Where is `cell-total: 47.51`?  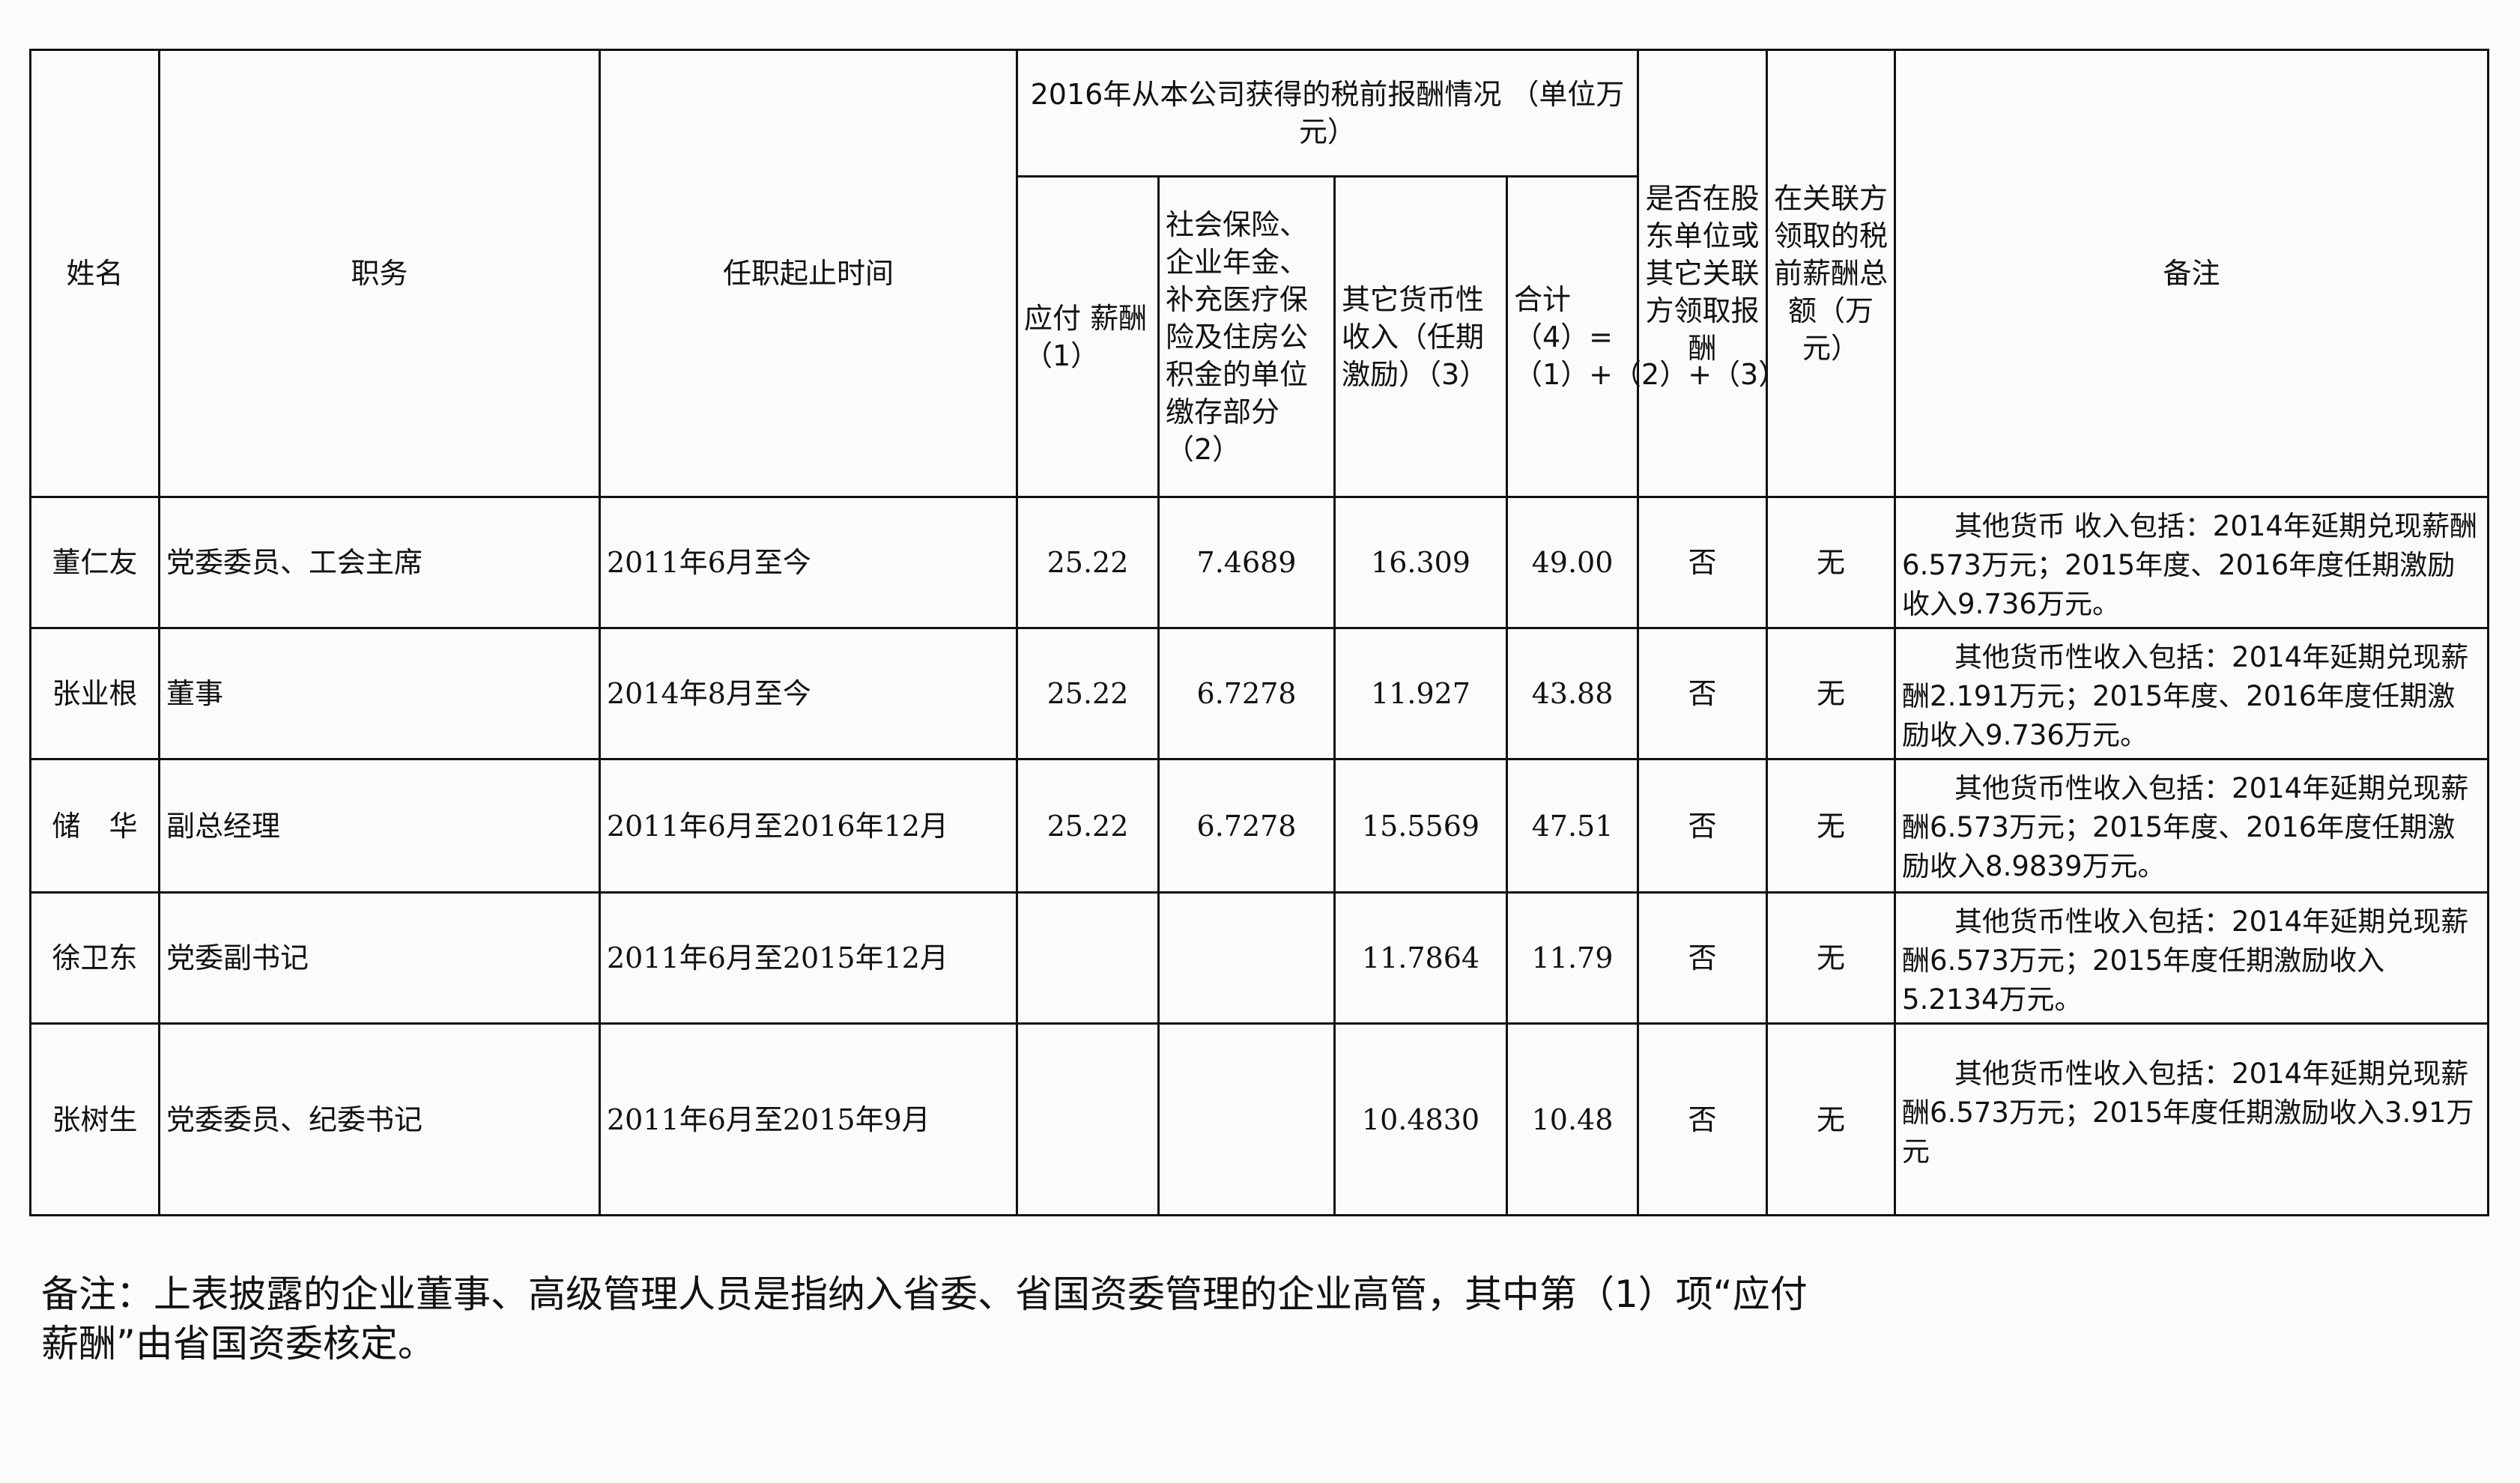
cell-total: 47.51 is located at coordinates (1572, 826).